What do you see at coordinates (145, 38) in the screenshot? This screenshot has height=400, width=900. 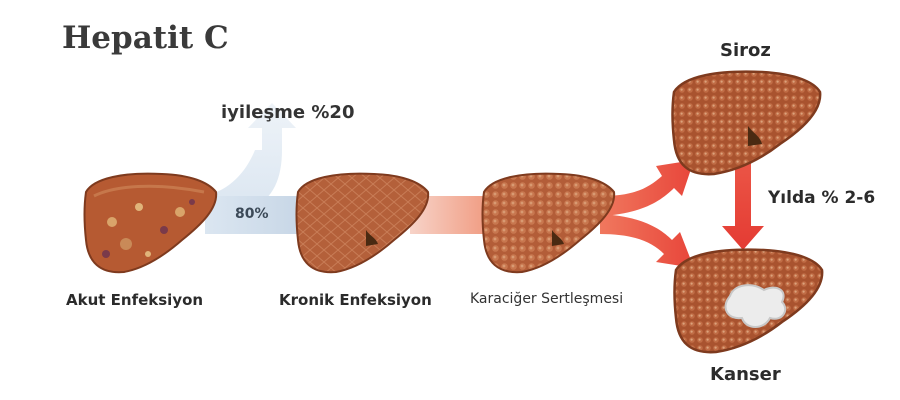 I see `diagram-title: Hepatit C` at bounding box center [145, 38].